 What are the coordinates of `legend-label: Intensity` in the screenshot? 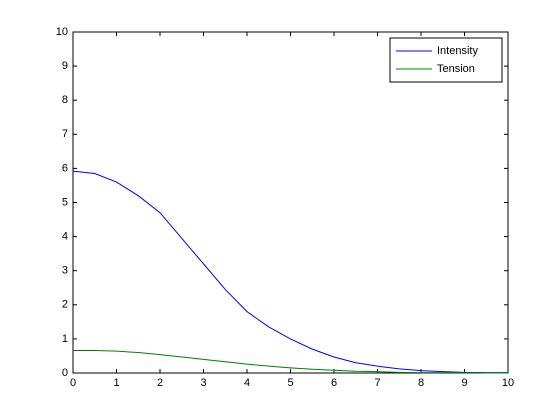 It's located at (457, 51).